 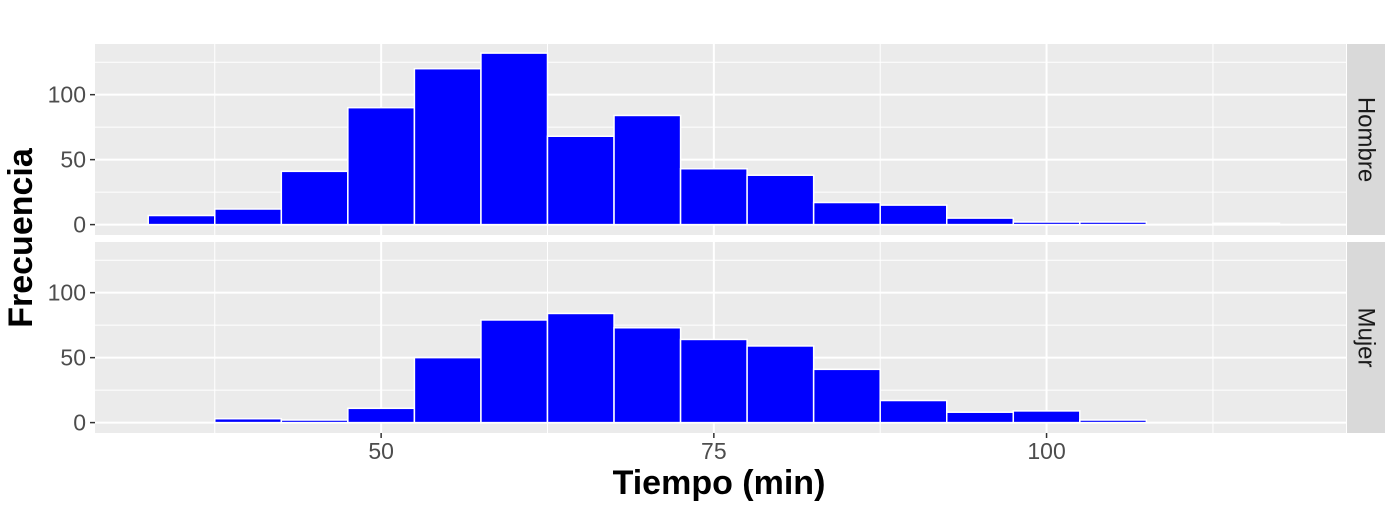 I want to click on y-axes: 0 50 100 0 50 100, so click(x=71, y=259).